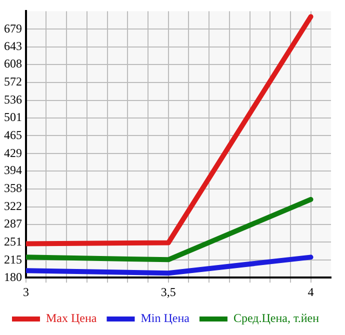 The image size is (345, 335). What do you see at coordinates (13, 99) in the screenshot?
I see `y-tick-label: 536` at bounding box center [13, 99].